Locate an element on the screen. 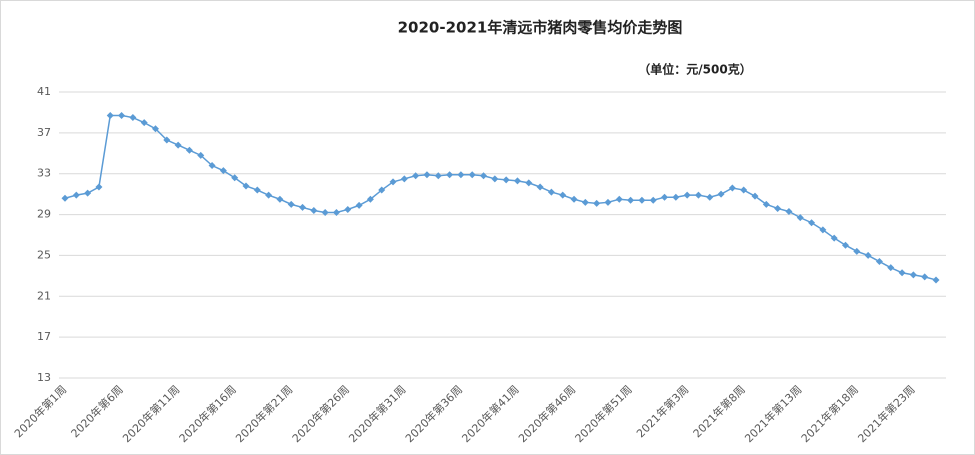 The height and width of the screenshot is (455, 975). y-tick-label: 17 is located at coordinates (44, 336).